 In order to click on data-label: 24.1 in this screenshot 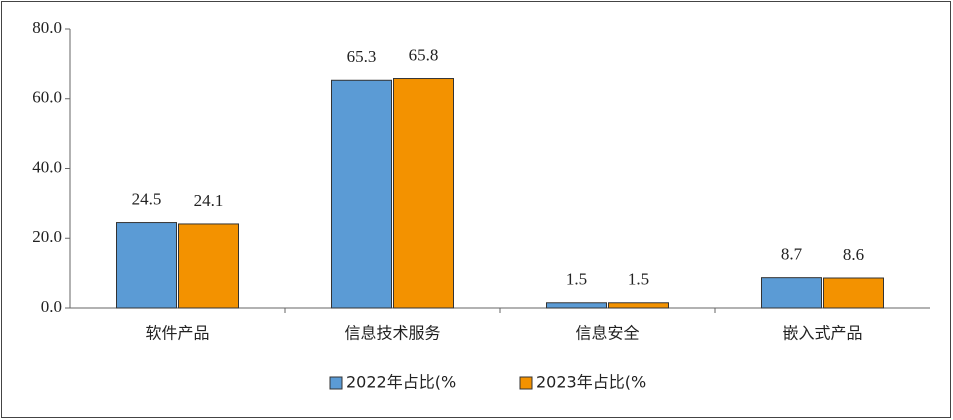, I will do `click(209, 200)`.